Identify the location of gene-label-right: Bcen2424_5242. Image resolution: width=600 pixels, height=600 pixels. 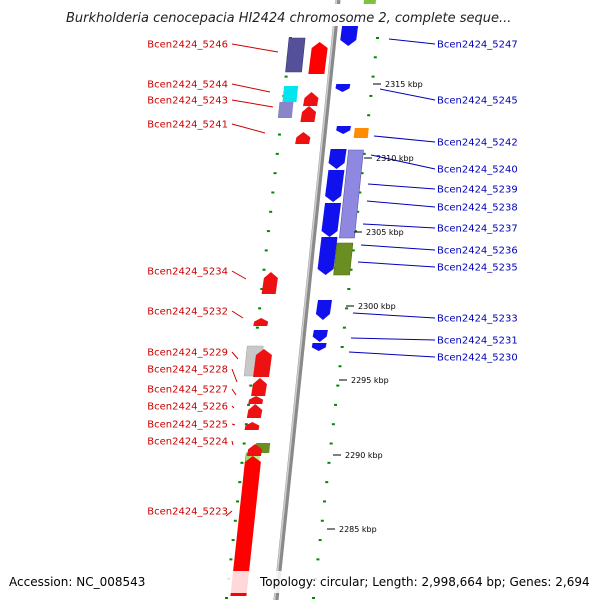
(477, 143).